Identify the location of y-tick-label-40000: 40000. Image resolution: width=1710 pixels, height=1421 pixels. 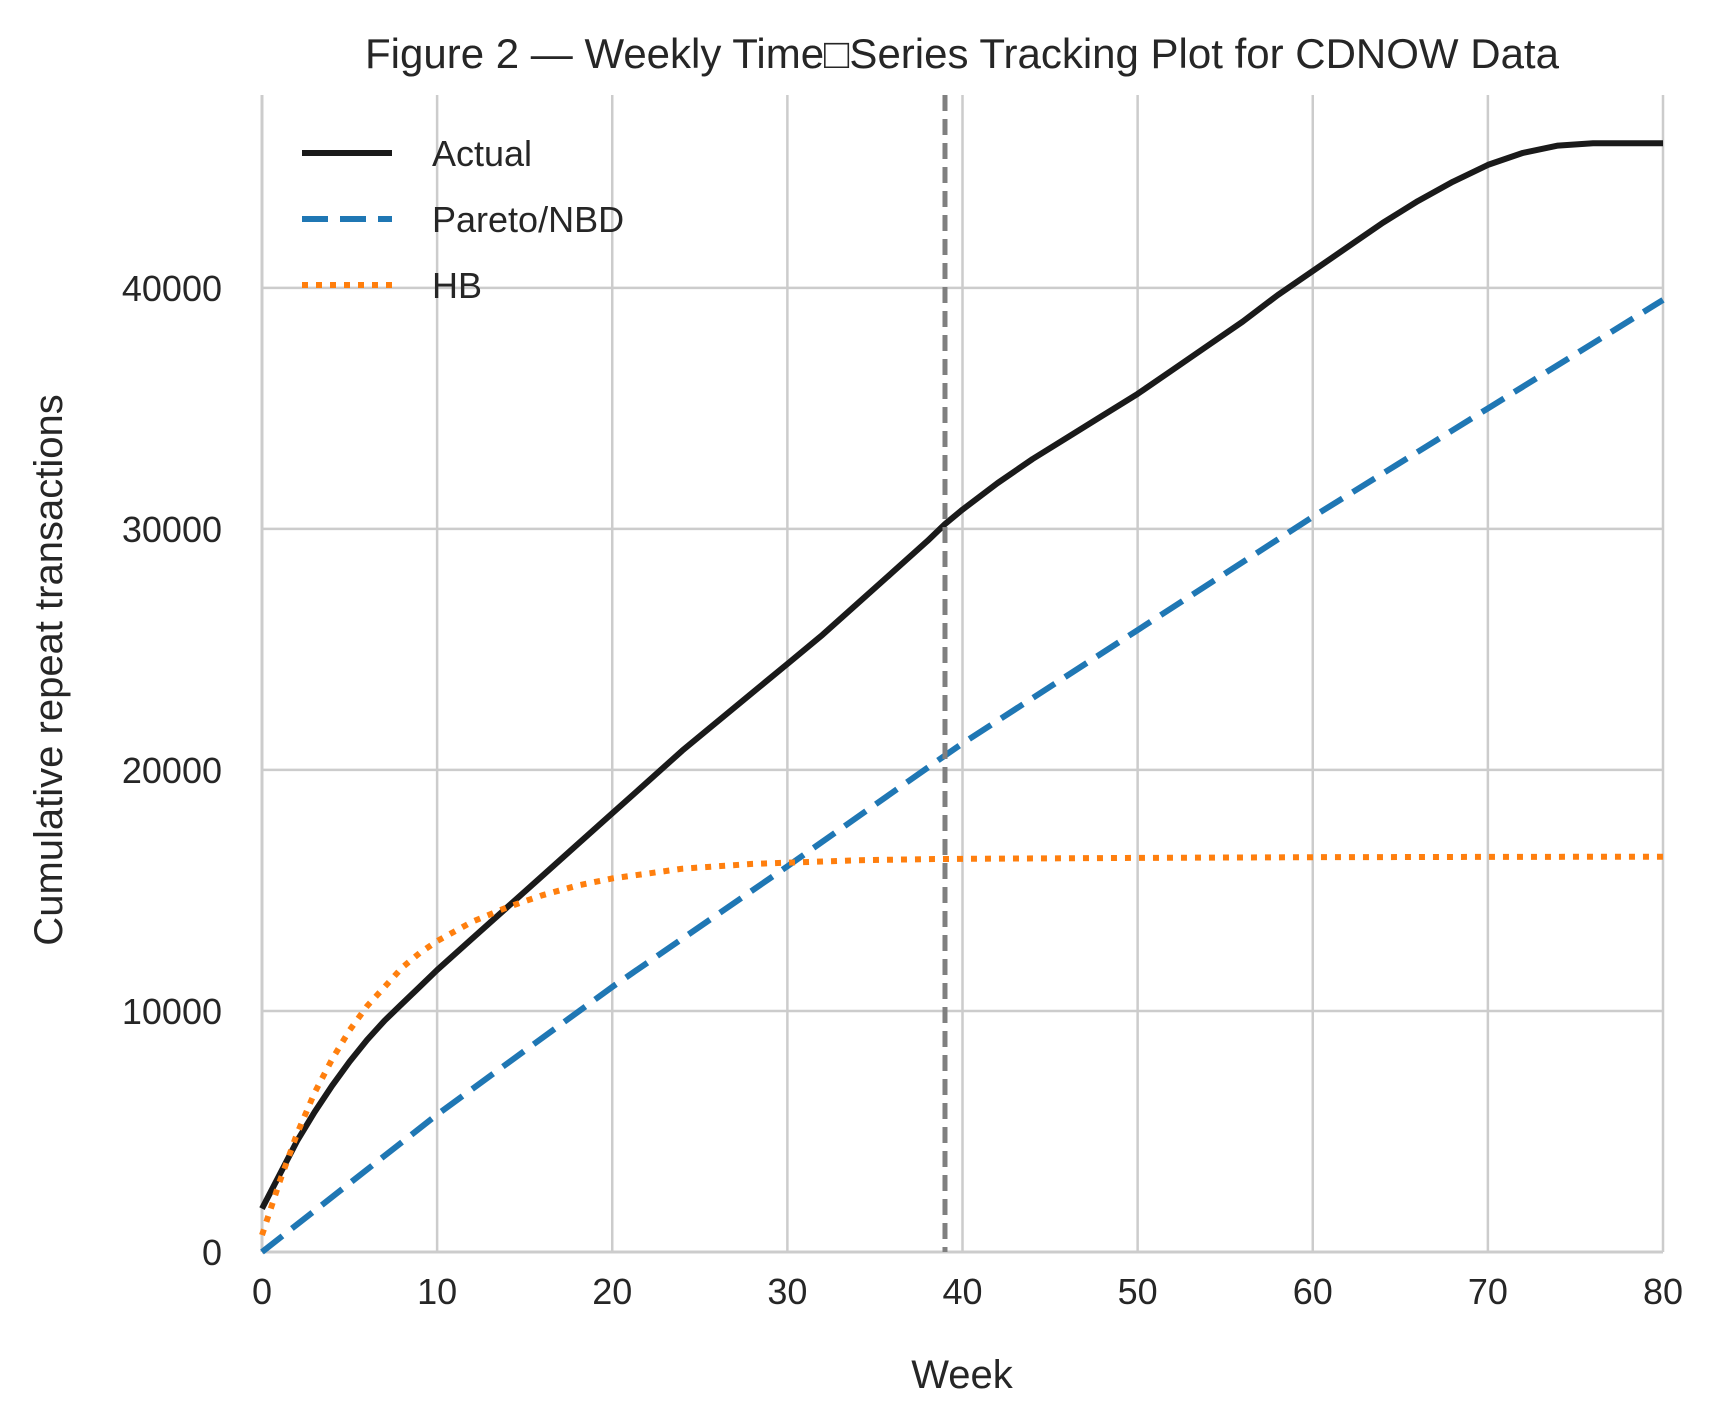
(172, 288).